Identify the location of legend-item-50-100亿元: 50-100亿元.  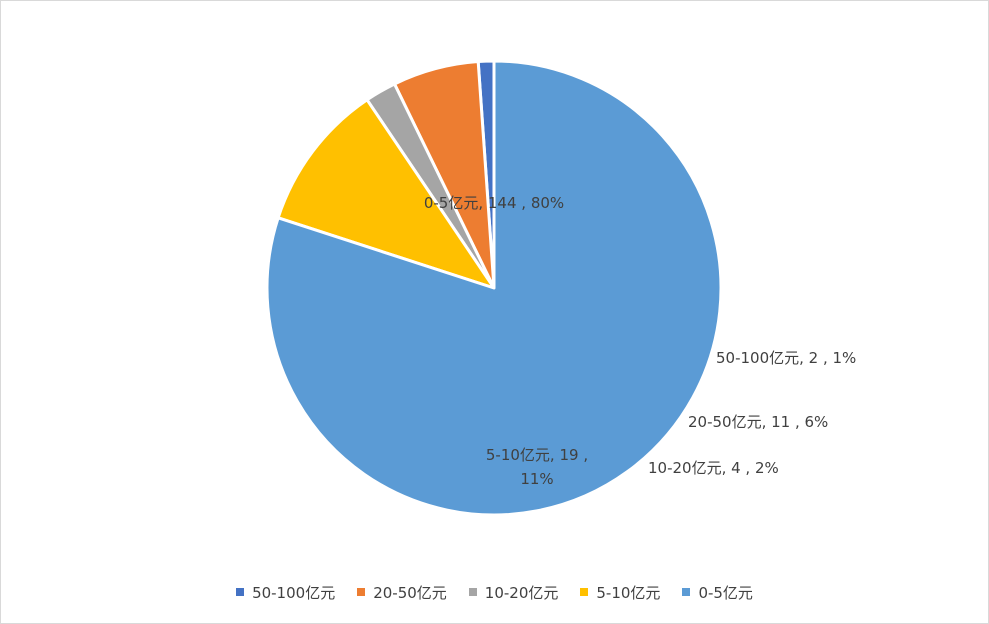
(285, 592).